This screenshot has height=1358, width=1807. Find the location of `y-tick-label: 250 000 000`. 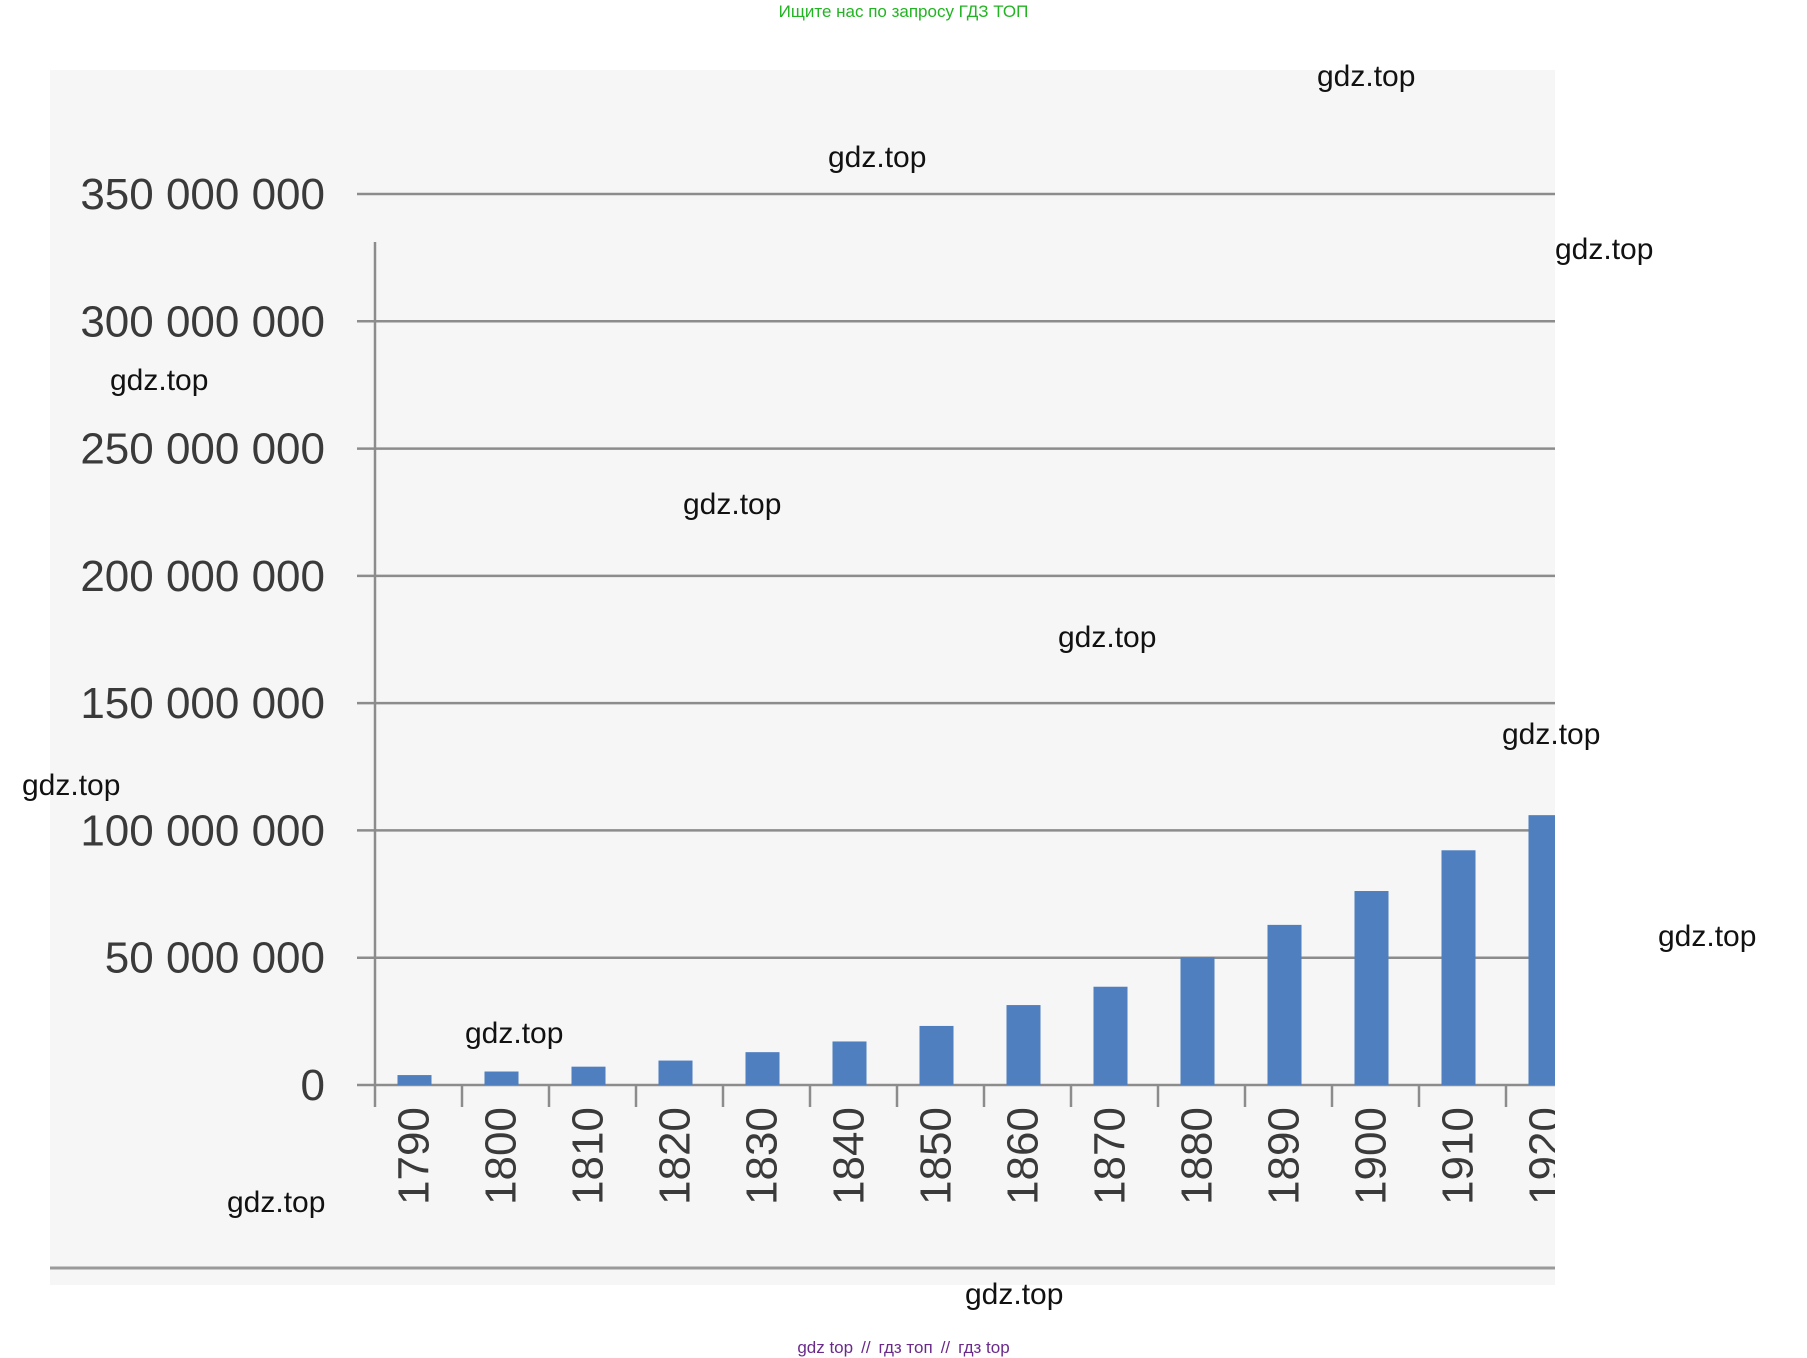

y-tick-label: 250 000 000 is located at coordinates (202, 449).